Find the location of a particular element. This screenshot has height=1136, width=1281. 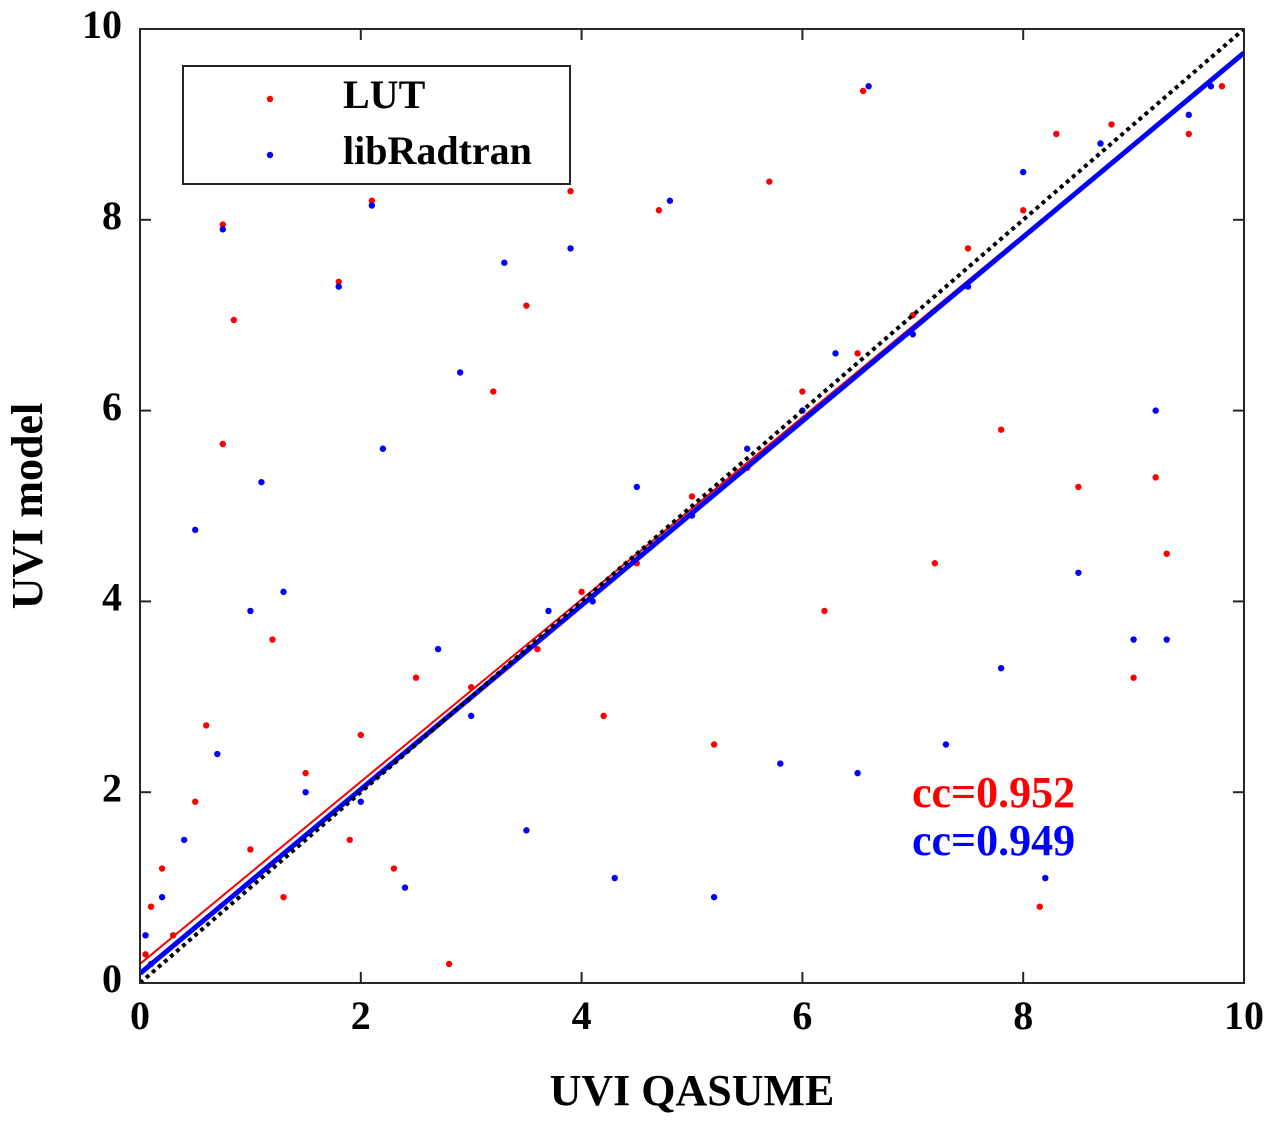

legend-label: libRadtran is located at coordinates (437, 150).